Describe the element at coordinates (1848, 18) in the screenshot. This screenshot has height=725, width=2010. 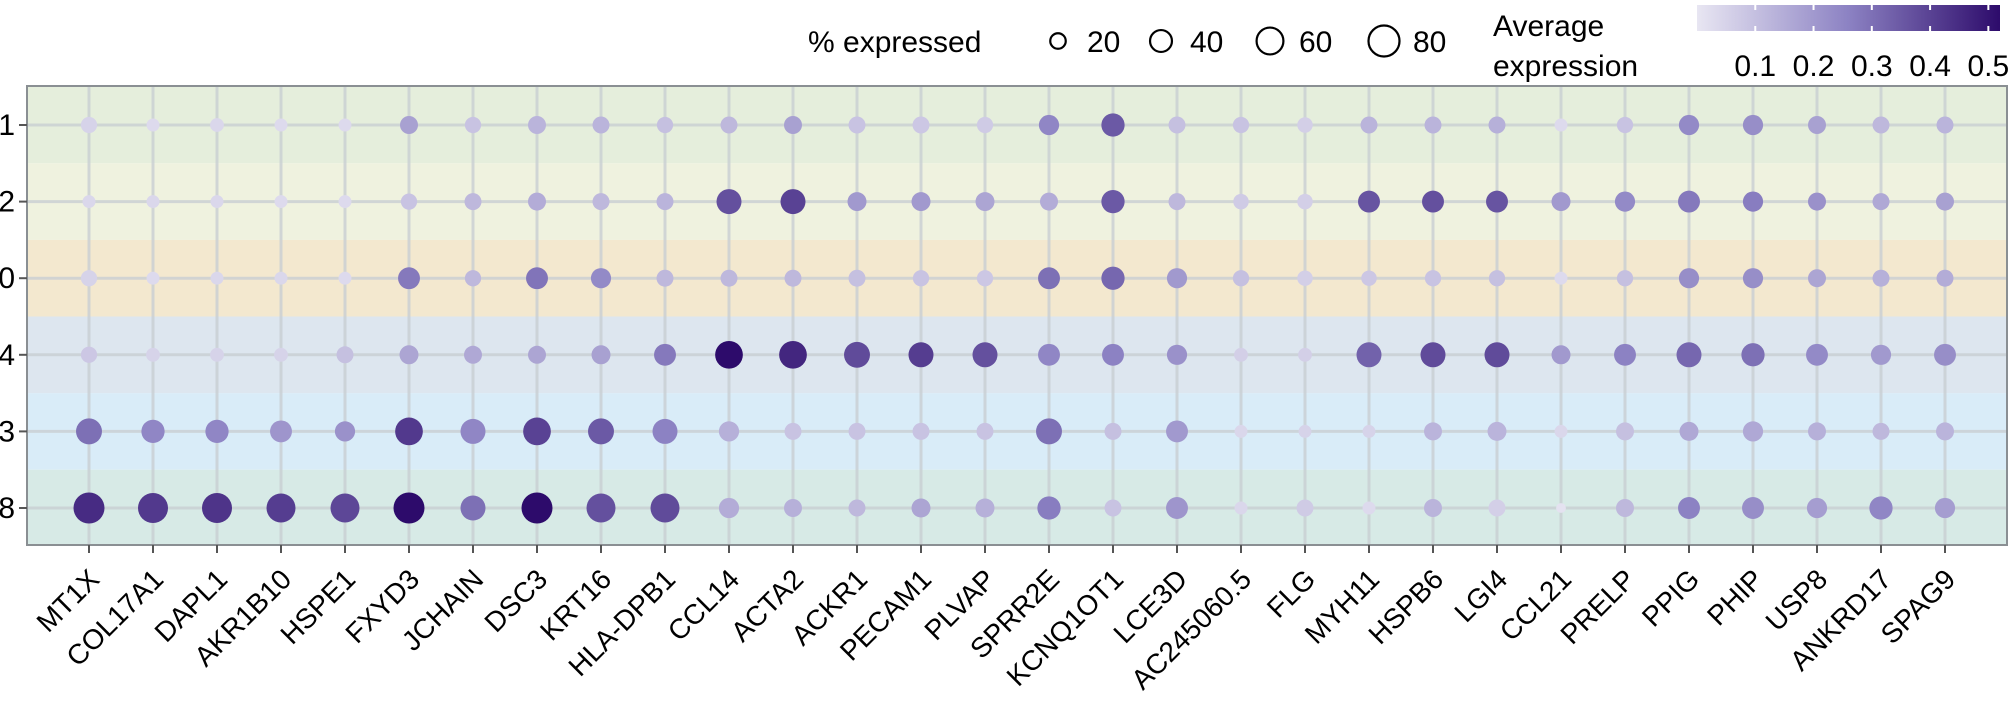
I see `color-bar` at that location.